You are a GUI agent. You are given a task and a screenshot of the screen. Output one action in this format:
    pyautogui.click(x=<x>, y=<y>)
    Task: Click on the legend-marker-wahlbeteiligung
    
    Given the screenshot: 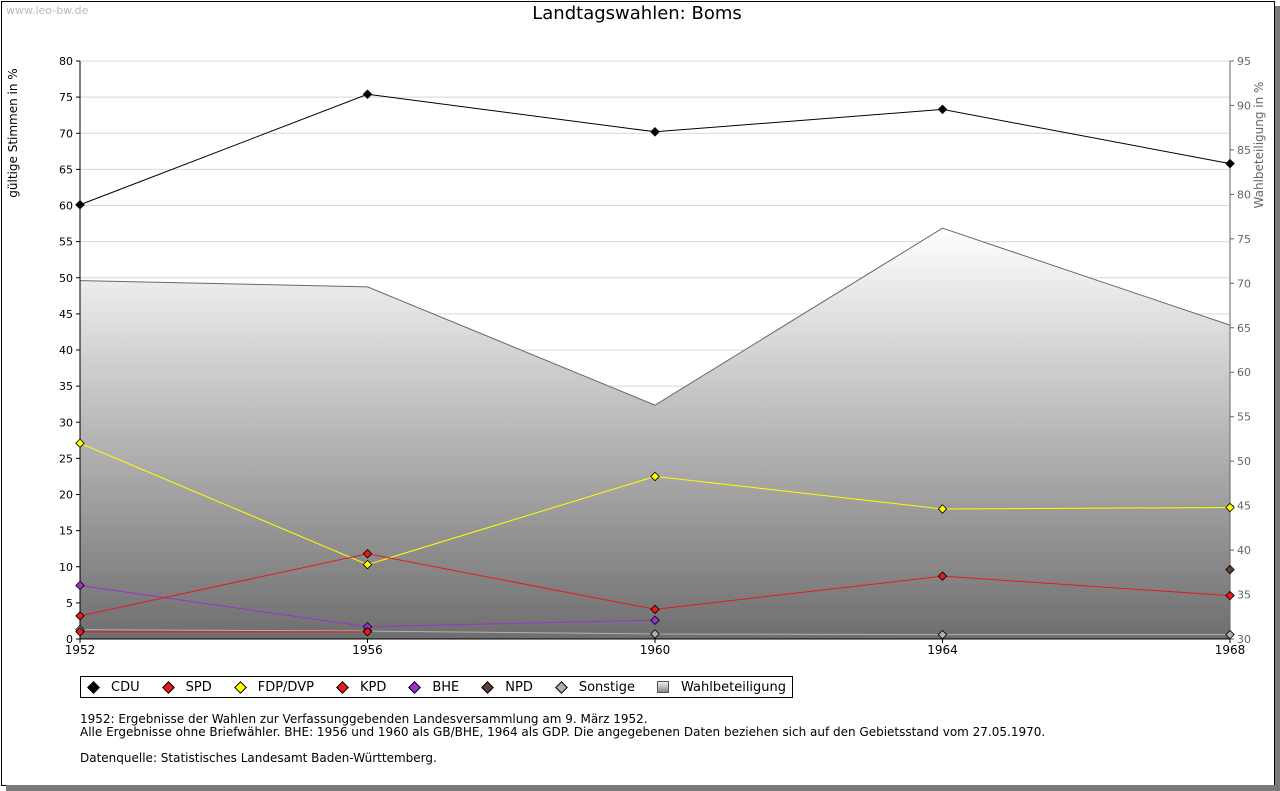 What is the action you would take?
    pyautogui.click(x=663, y=687)
    